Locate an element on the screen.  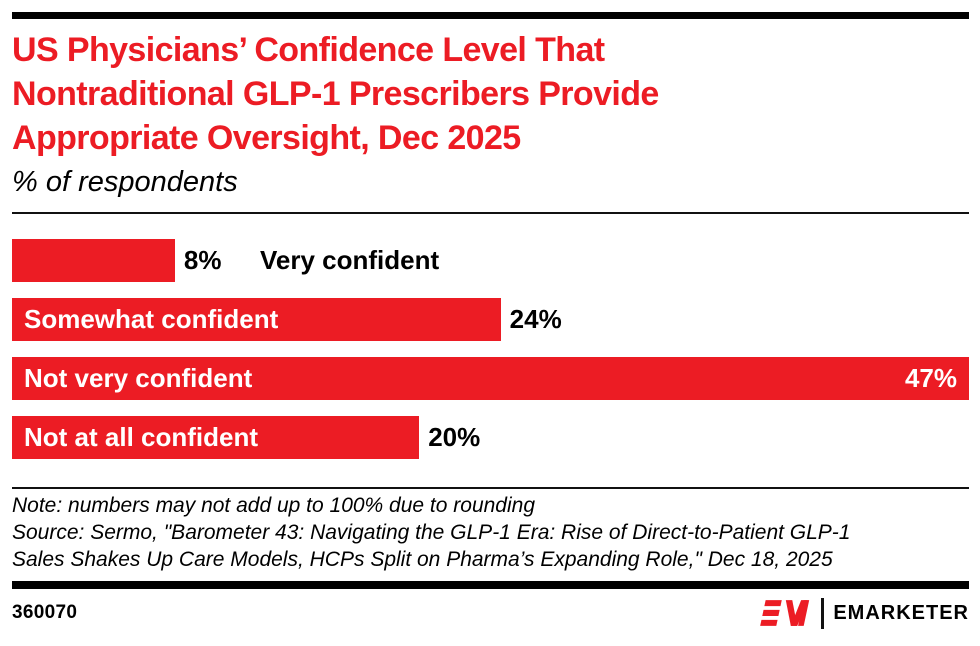
bar-category-label: Very confident is located at coordinates (350, 260).